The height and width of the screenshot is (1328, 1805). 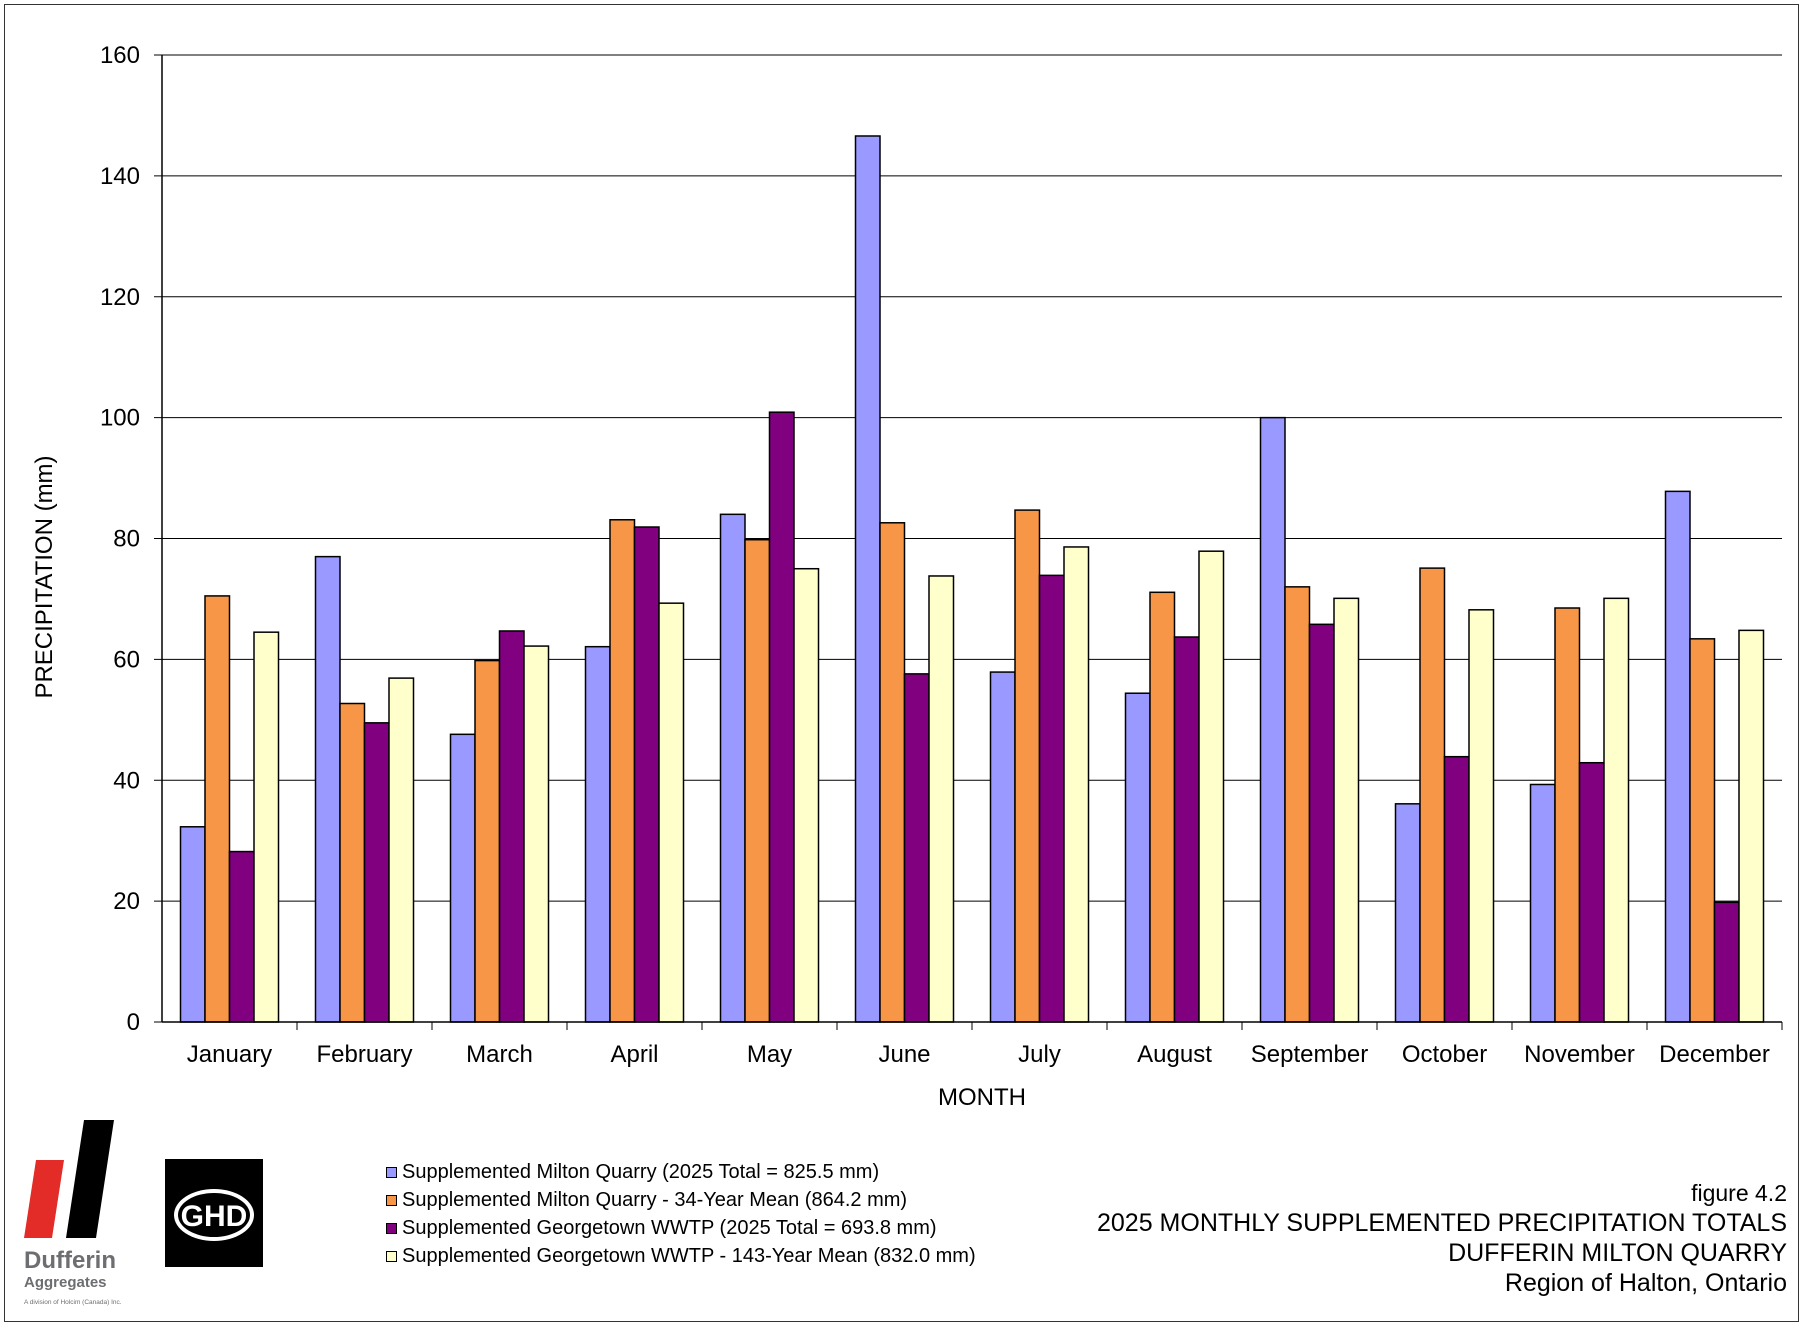 I want to click on x-axis-label: MONTH, so click(x=982, y=1097).